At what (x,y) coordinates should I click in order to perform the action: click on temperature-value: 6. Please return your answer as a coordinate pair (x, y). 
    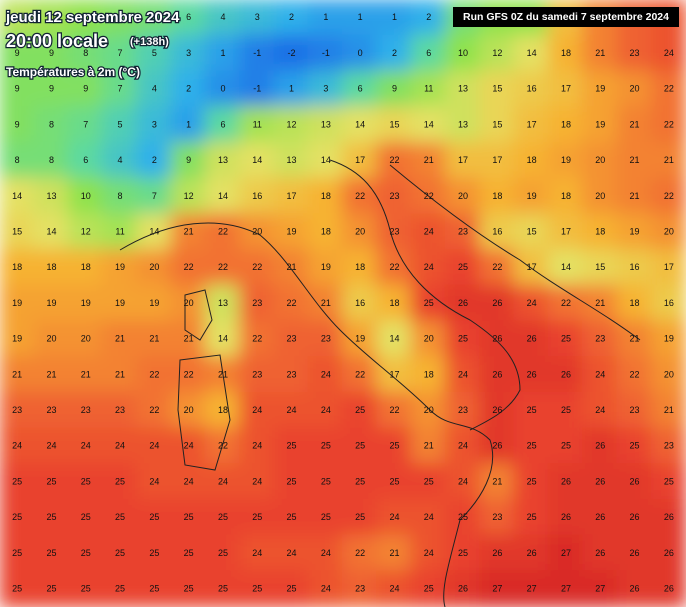
    Looking at the image, I should click on (188, 17).